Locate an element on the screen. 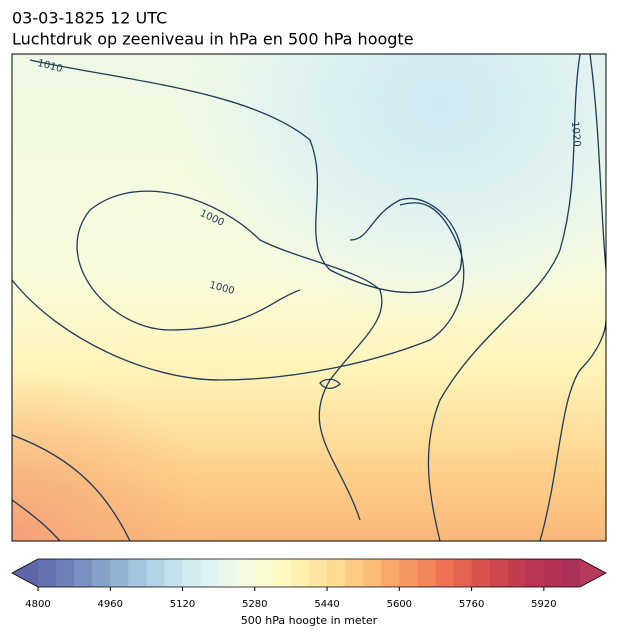 The width and height of the screenshot is (618, 643). colorbar-extend-high is located at coordinates (593, 573).